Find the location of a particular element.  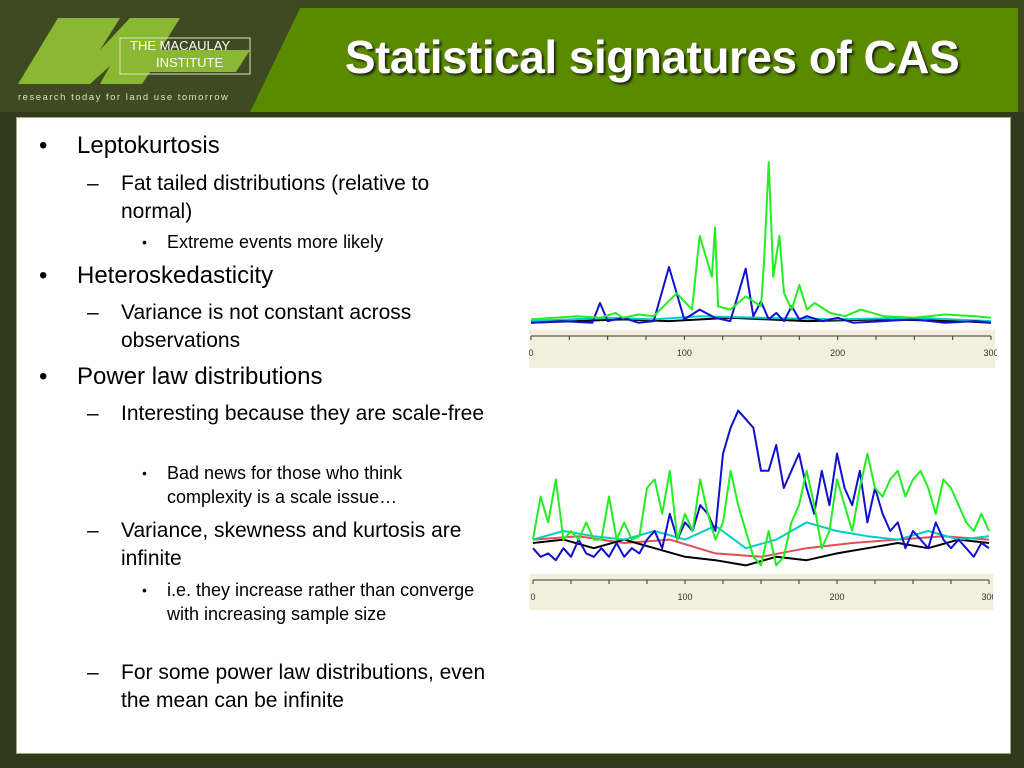

time-series-chart-top: 0 100 200 300 is located at coordinates (763, 264).